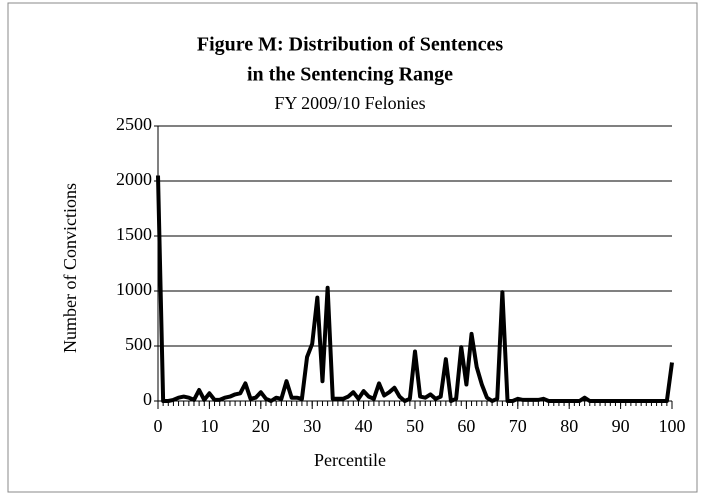  I want to click on x-axis-label: Percentile, so click(350, 460).